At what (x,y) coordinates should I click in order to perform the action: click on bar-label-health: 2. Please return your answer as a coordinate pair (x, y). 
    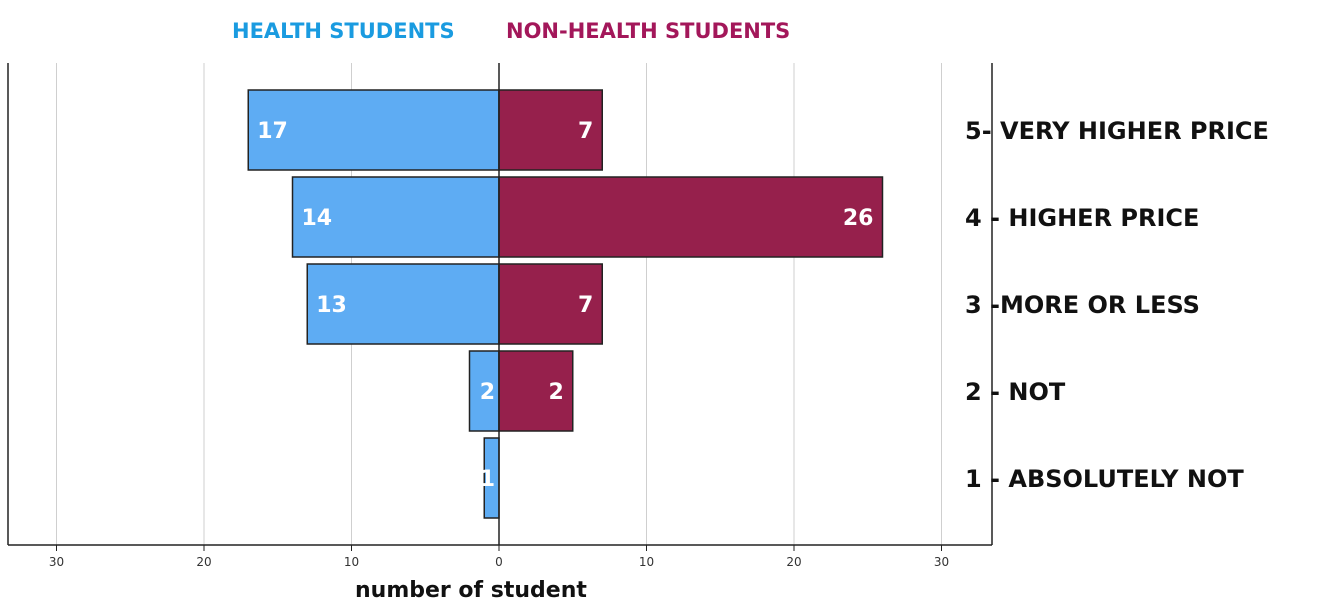
    Looking at the image, I should click on (487, 392).